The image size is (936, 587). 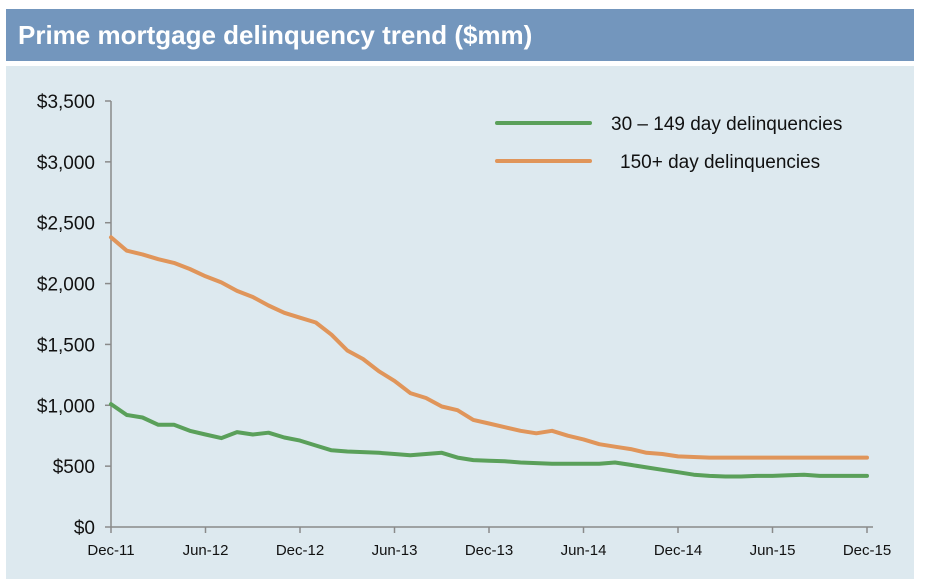 What do you see at coordinates (66, 406) in the screenshot?
I see `y-tick-label: $1,000` at bounding box center [66, 406].